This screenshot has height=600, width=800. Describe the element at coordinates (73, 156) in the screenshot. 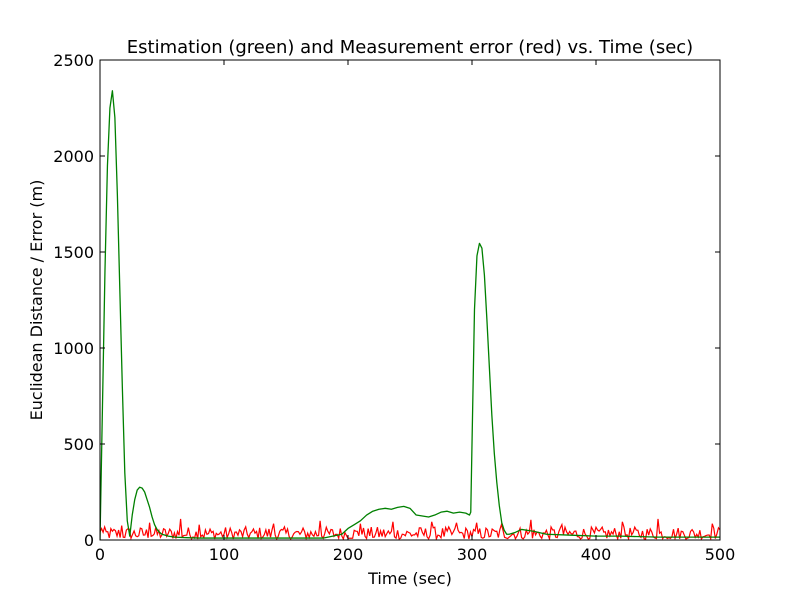

I see `y-tick-label: 2000` at that location.